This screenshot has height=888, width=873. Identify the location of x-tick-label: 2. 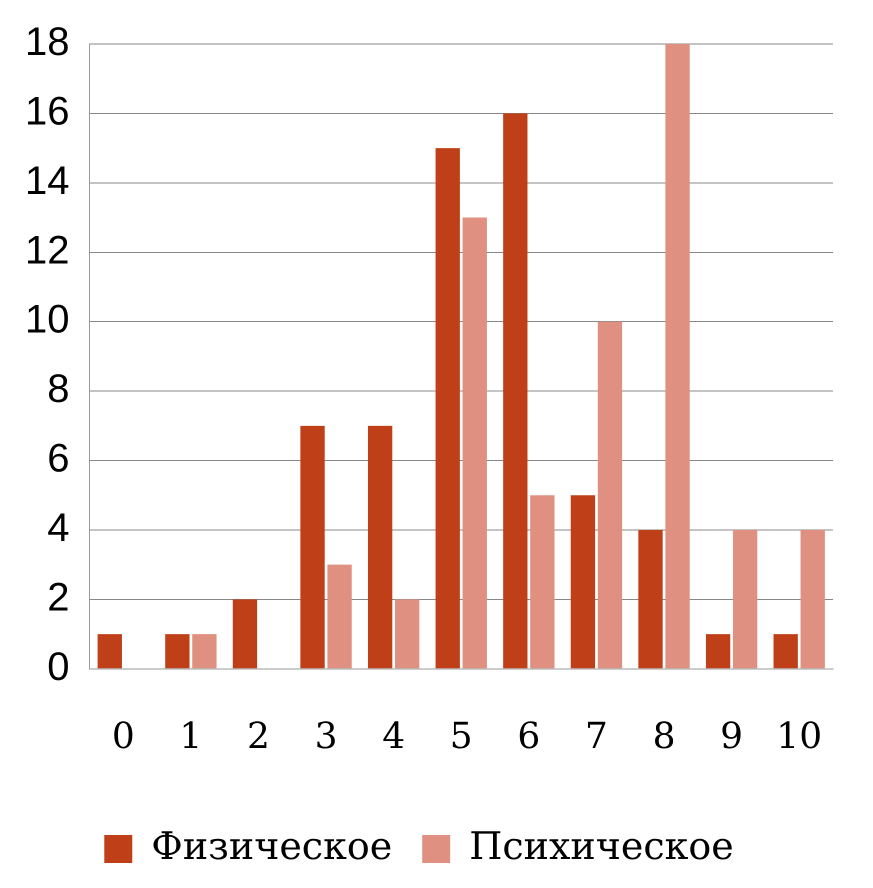
(258, 736).